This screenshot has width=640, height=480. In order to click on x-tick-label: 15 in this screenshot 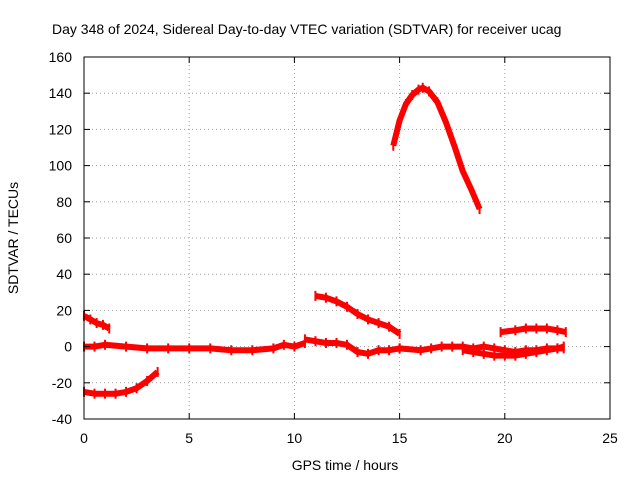, I will do `click(400, 438)`.